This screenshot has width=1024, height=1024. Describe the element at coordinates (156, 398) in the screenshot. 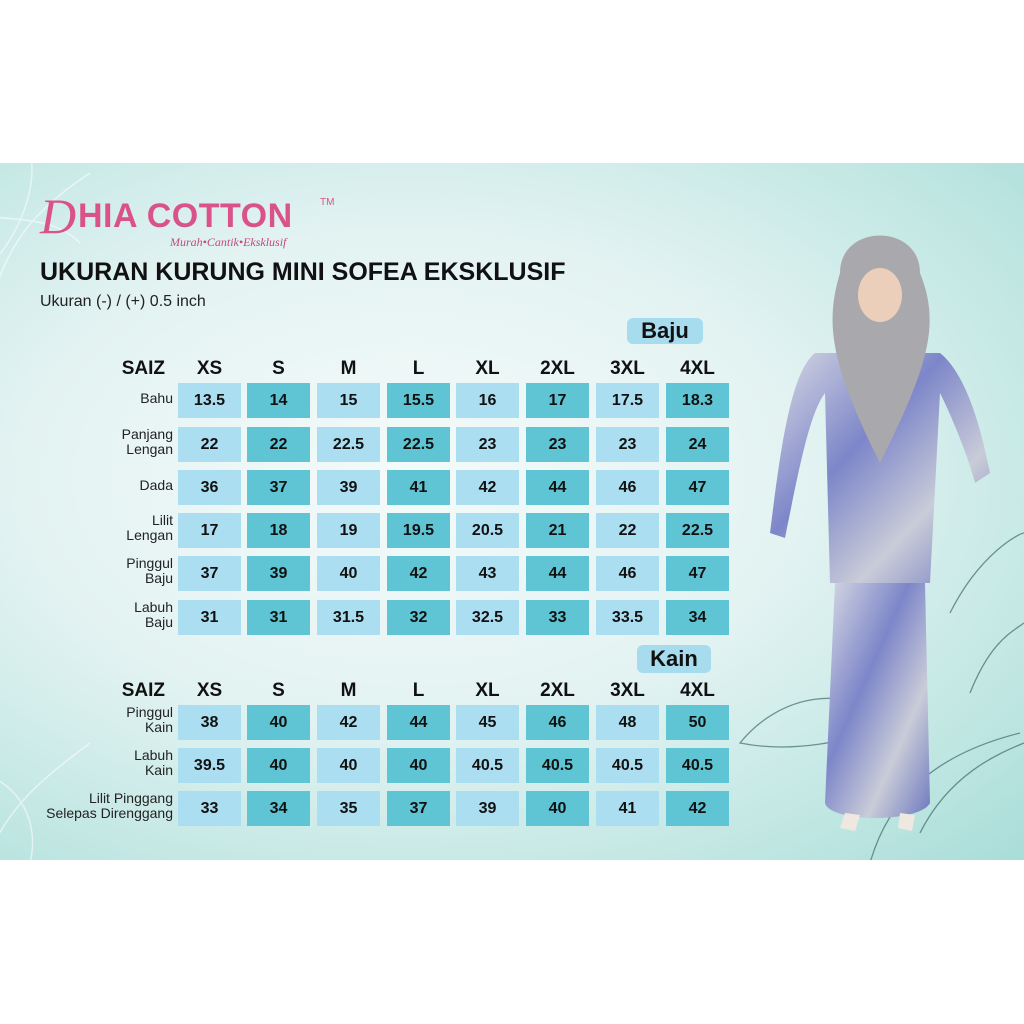

I see `row-label-line: Bahu` at that location.